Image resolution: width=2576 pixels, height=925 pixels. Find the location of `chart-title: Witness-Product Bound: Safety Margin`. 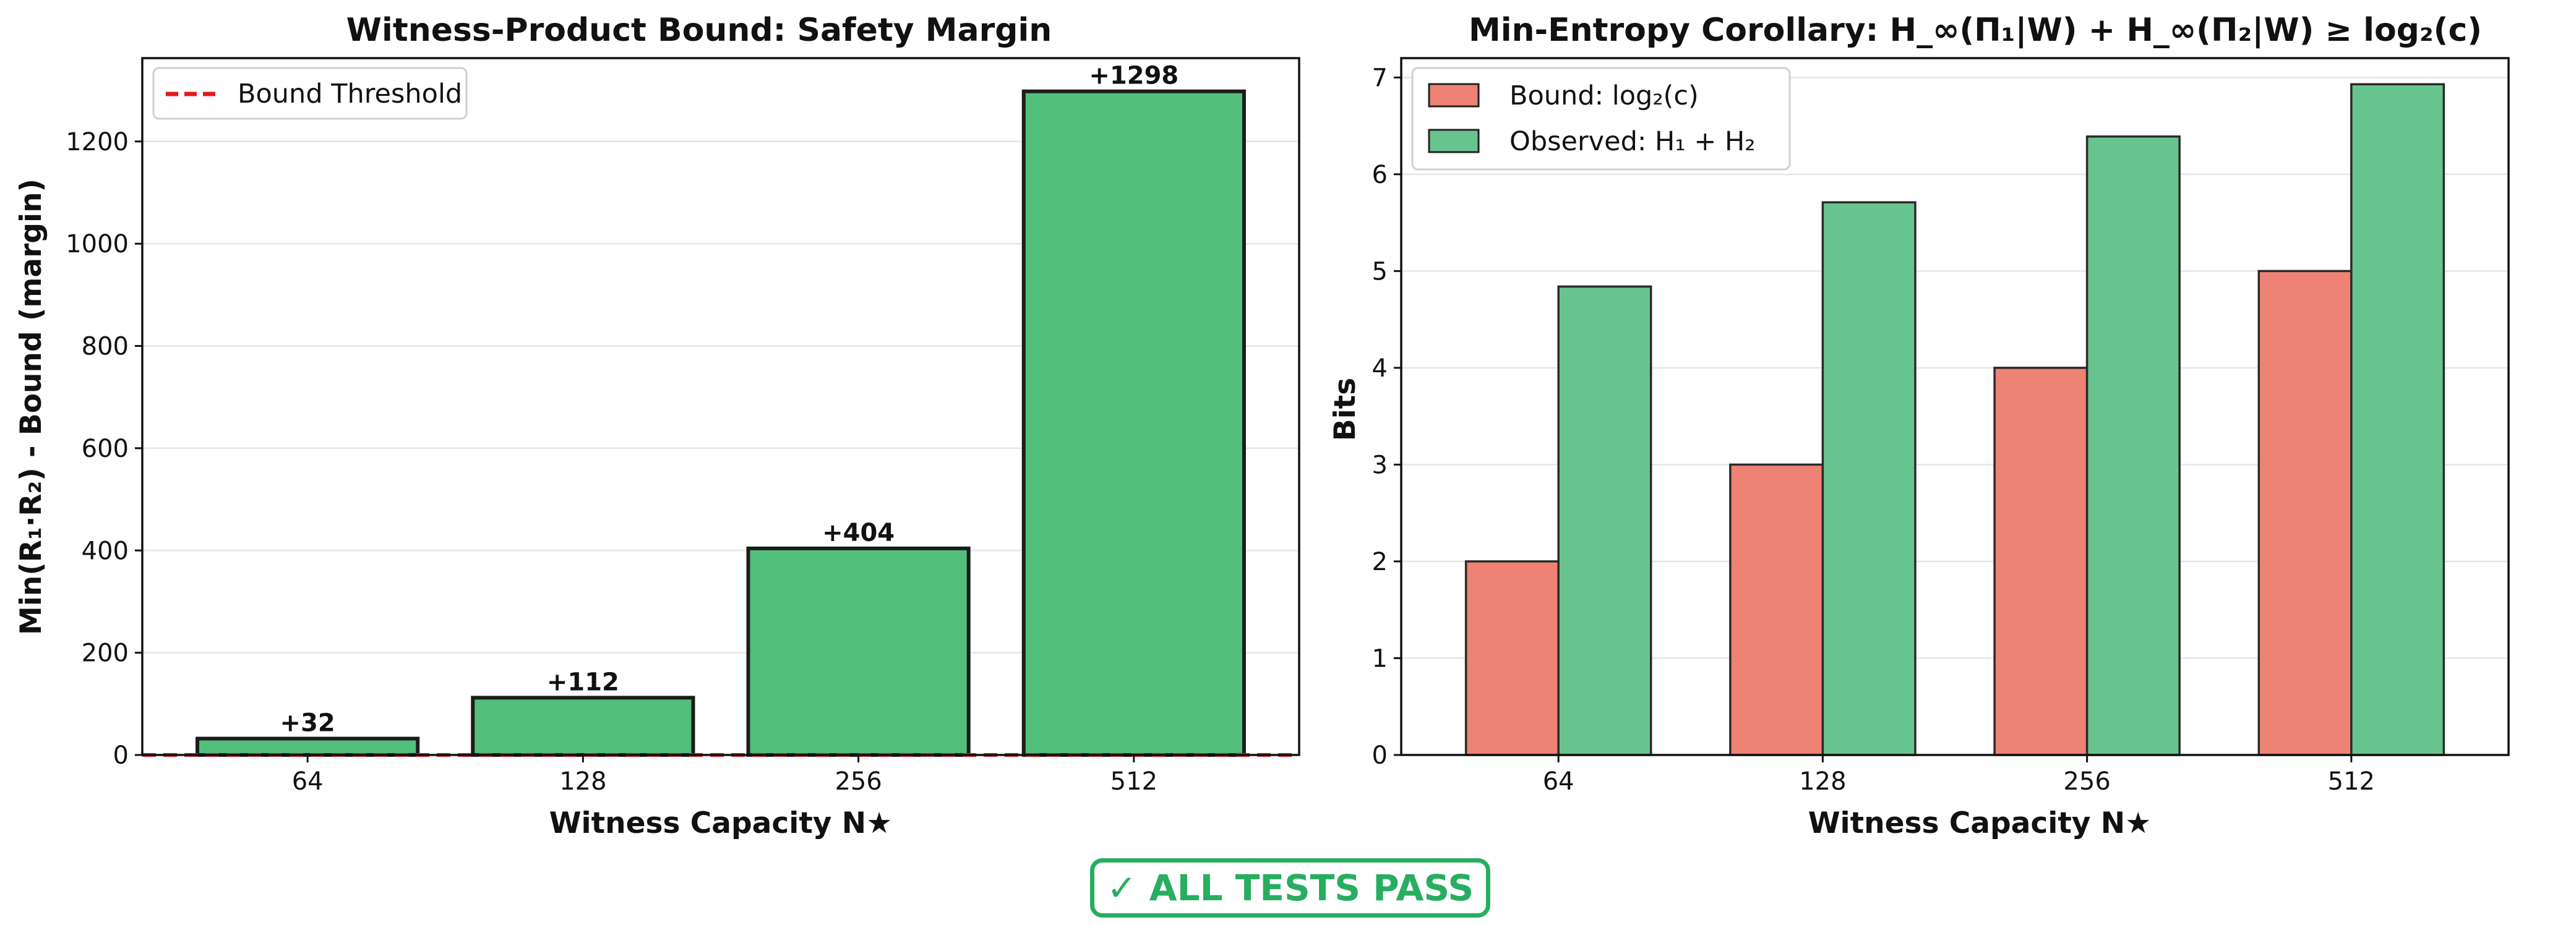

chart-title: Witness-Product Bound: Safety Margin is located at coordinates (699, 30).